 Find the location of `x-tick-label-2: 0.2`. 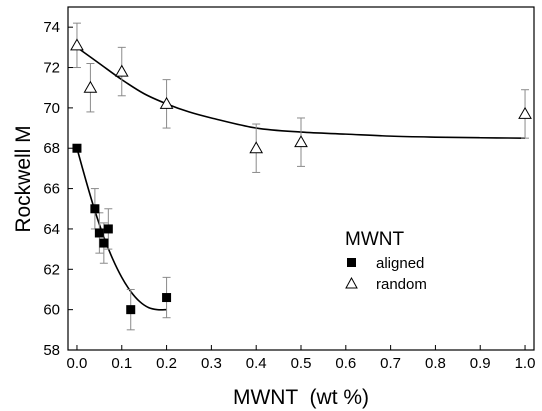

x-tick-label-2: 0.2 is located at coordinates (166, 363).